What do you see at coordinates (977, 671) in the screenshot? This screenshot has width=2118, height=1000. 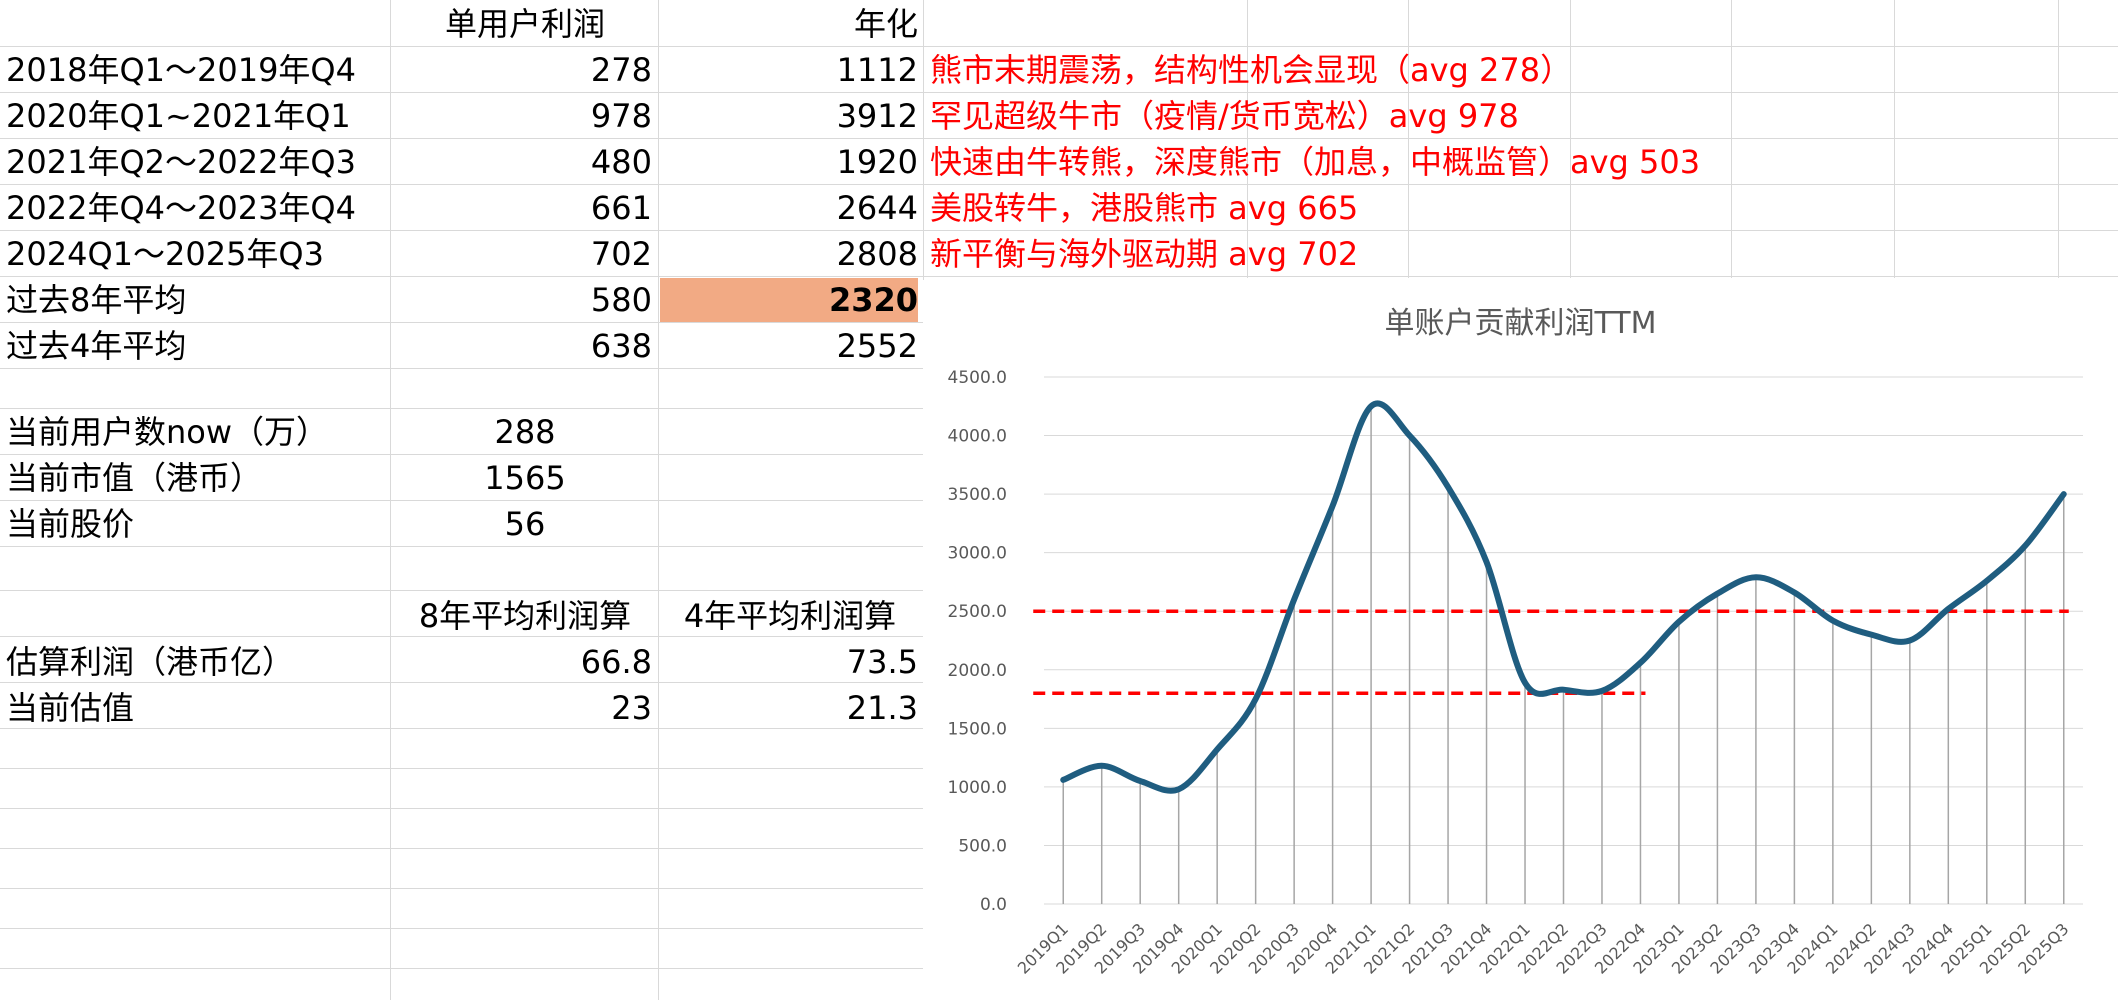 I see `y-tick-label: 2000.0` at bounding box center [977, 671].